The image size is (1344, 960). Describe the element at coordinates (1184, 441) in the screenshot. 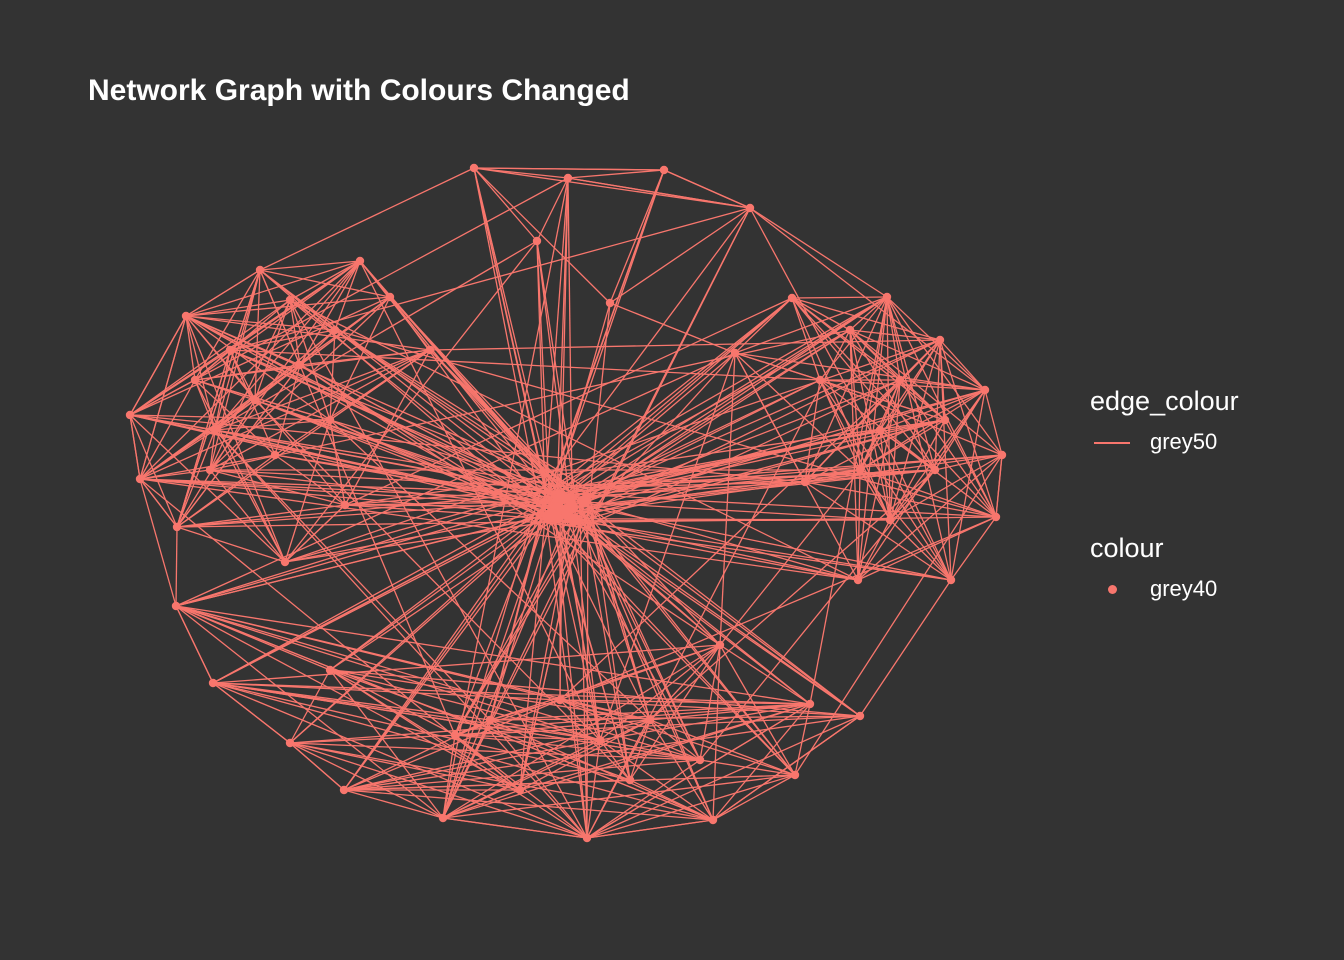

I see `legend-edge-label: grey50` at that location.